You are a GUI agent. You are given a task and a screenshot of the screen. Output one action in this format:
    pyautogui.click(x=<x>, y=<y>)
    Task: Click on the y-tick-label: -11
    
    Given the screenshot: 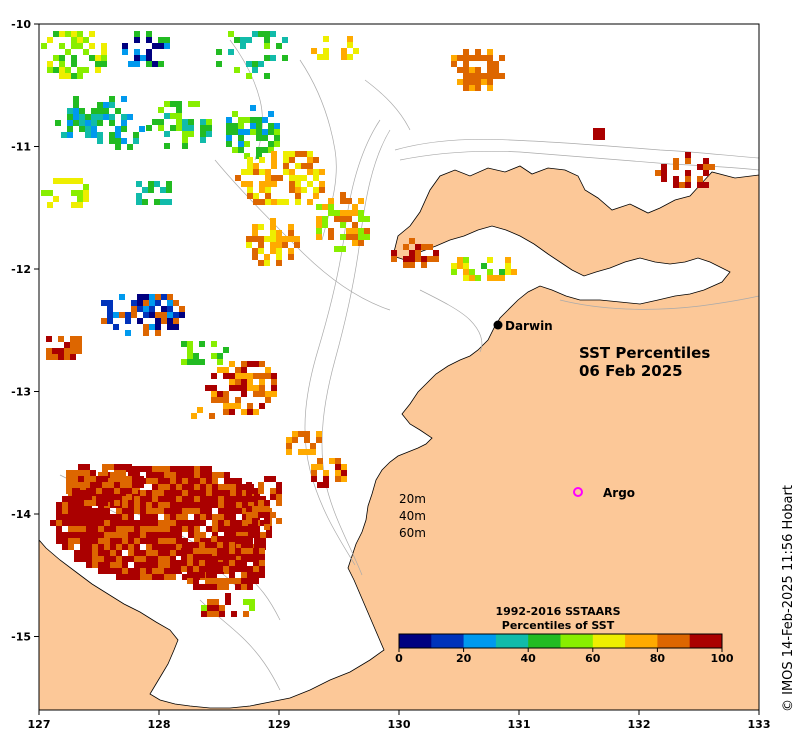 What is the action you would take?
    pyautogui.click(x=21, y=147)
    